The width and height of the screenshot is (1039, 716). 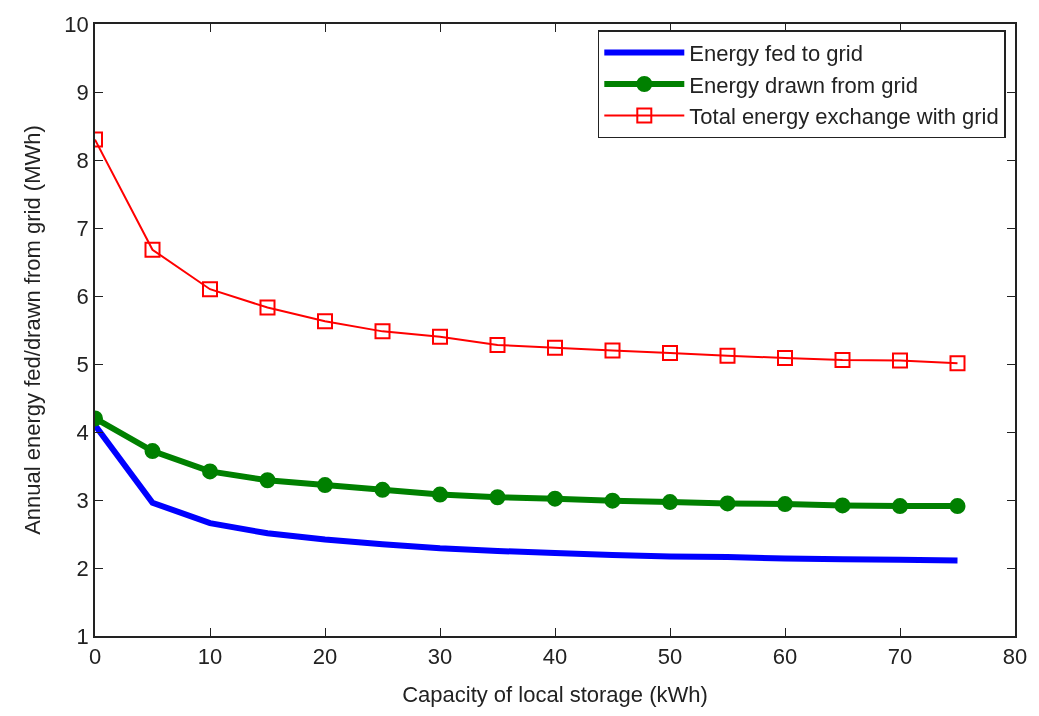 What do you see at coordinates (82, 160) in the screenshot?
I see `y-tick-label: 8` at bounding box center [82, 160].